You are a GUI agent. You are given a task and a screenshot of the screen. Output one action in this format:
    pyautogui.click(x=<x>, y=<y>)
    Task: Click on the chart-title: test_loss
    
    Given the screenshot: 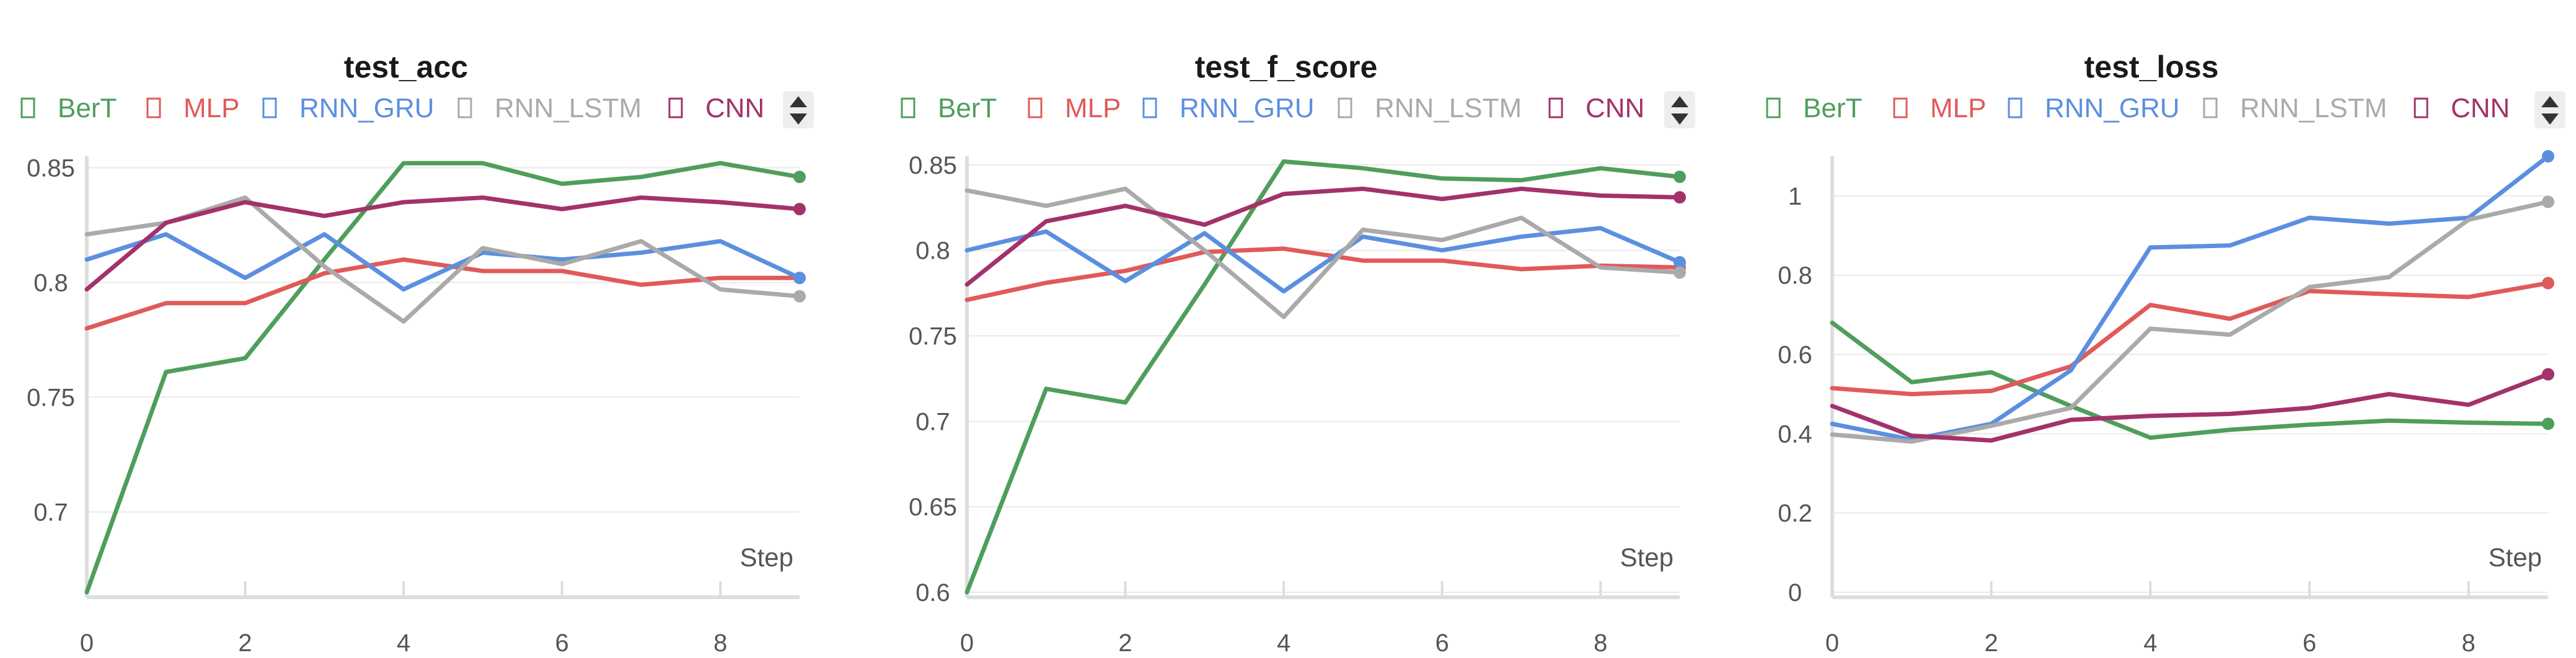 What is the action you would take?
    pyautogui.click(x=2151, y=67)
    